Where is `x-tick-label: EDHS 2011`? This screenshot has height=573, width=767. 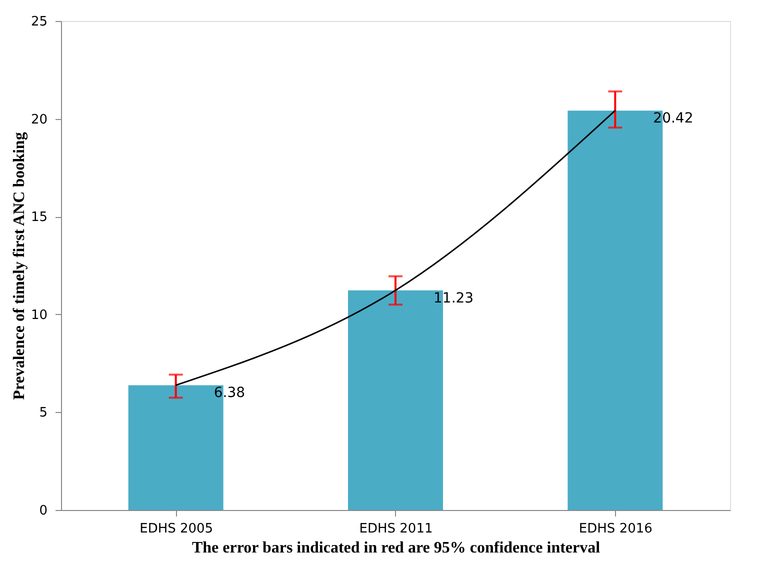 x-tick-label: EDHS 2011 is located at coordinates (396, 529).